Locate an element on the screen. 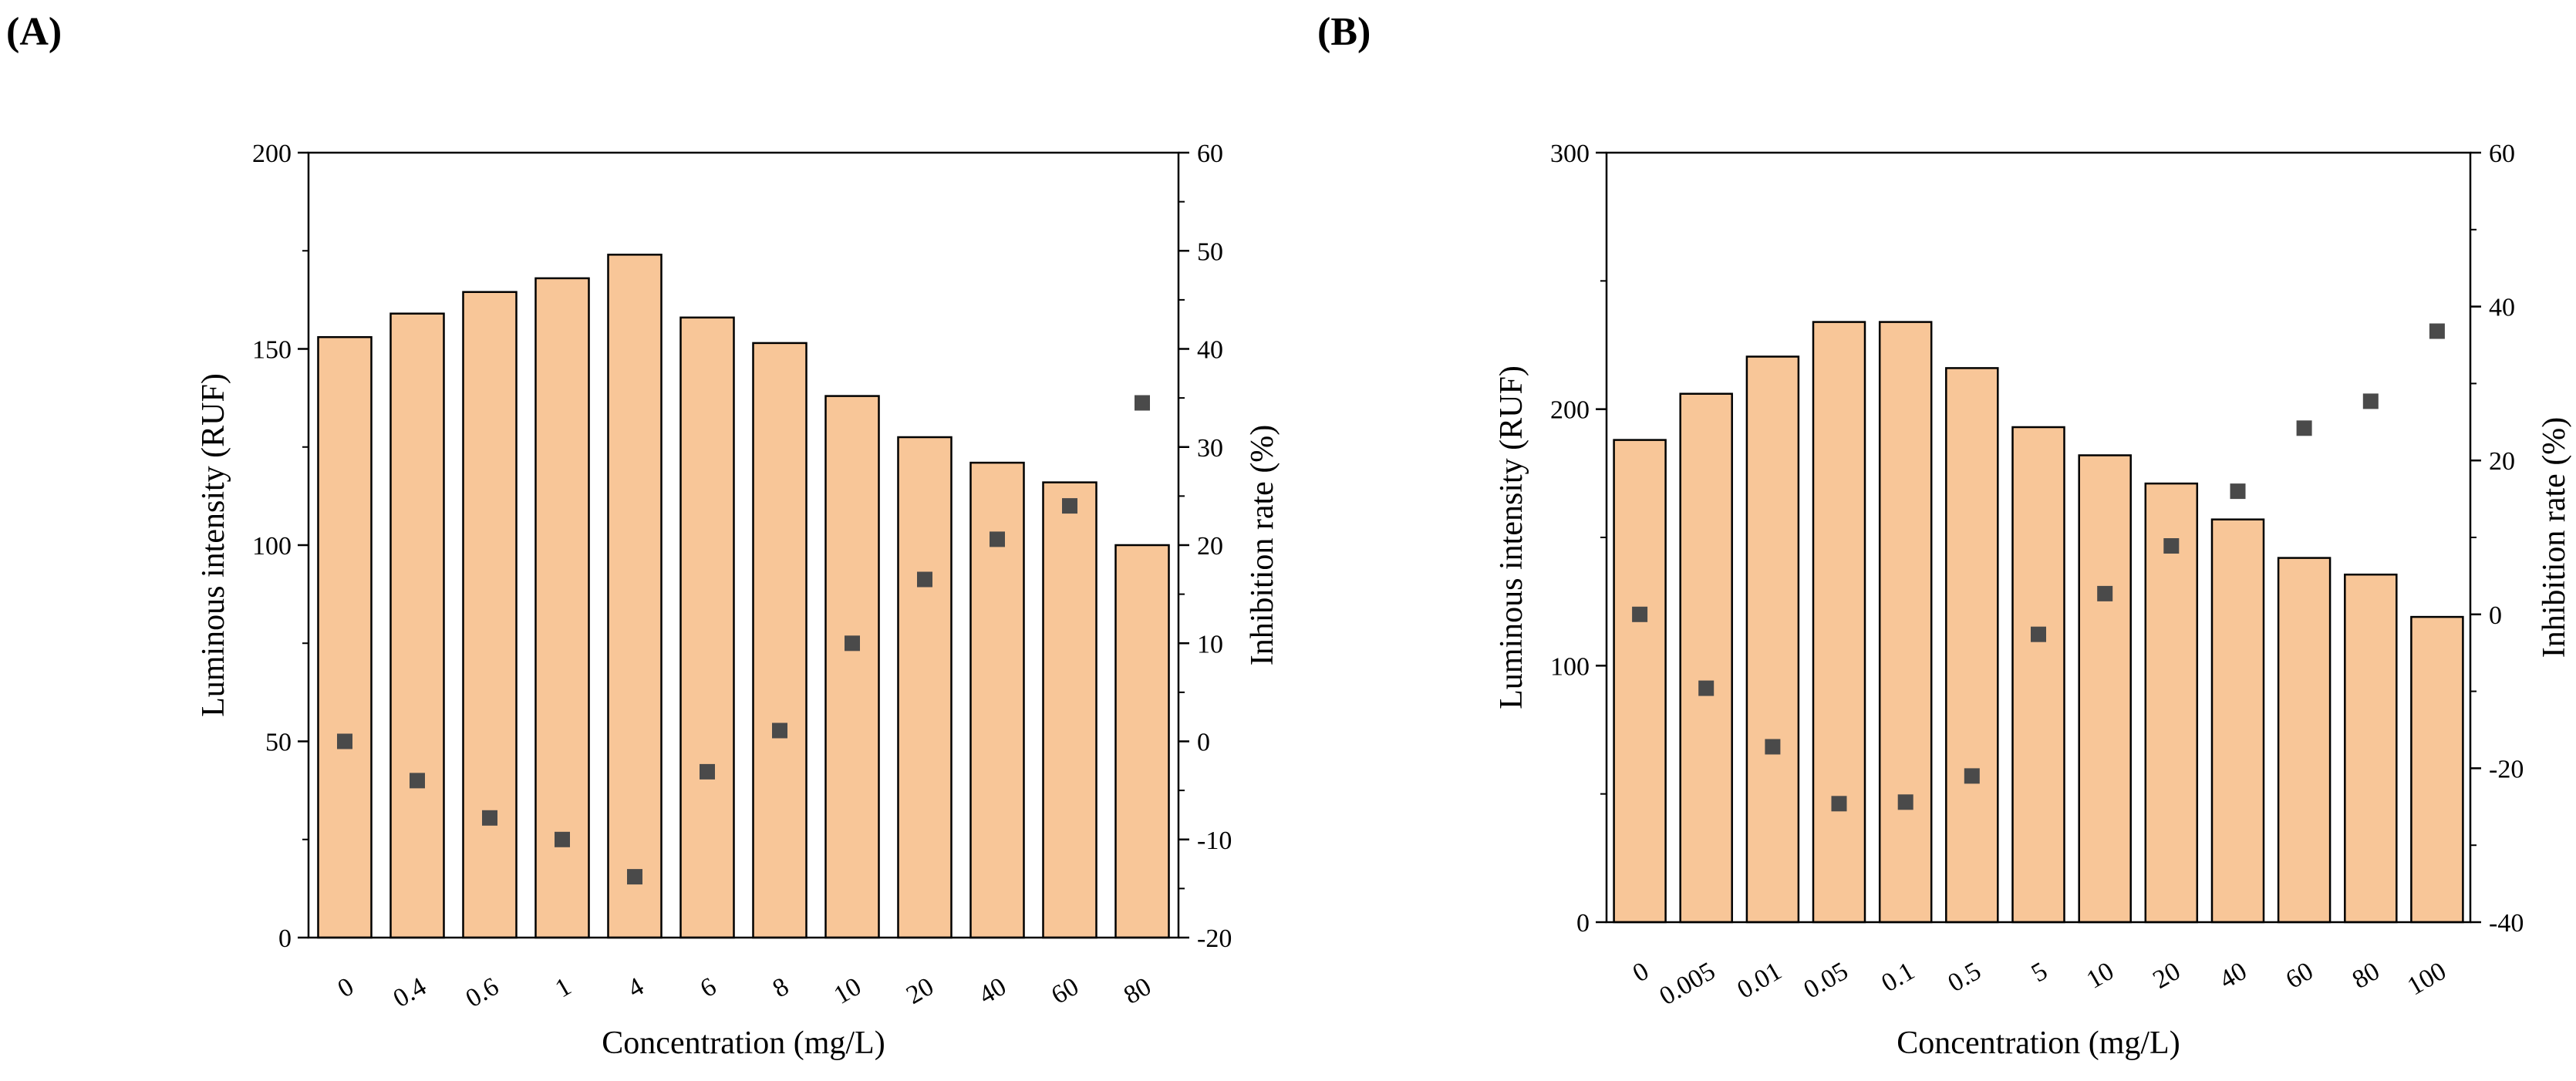 Image resolution: width=2576 pixels, height=1081 pixels. y2-tick-label: 60 is located at coordinates (2502, 154).